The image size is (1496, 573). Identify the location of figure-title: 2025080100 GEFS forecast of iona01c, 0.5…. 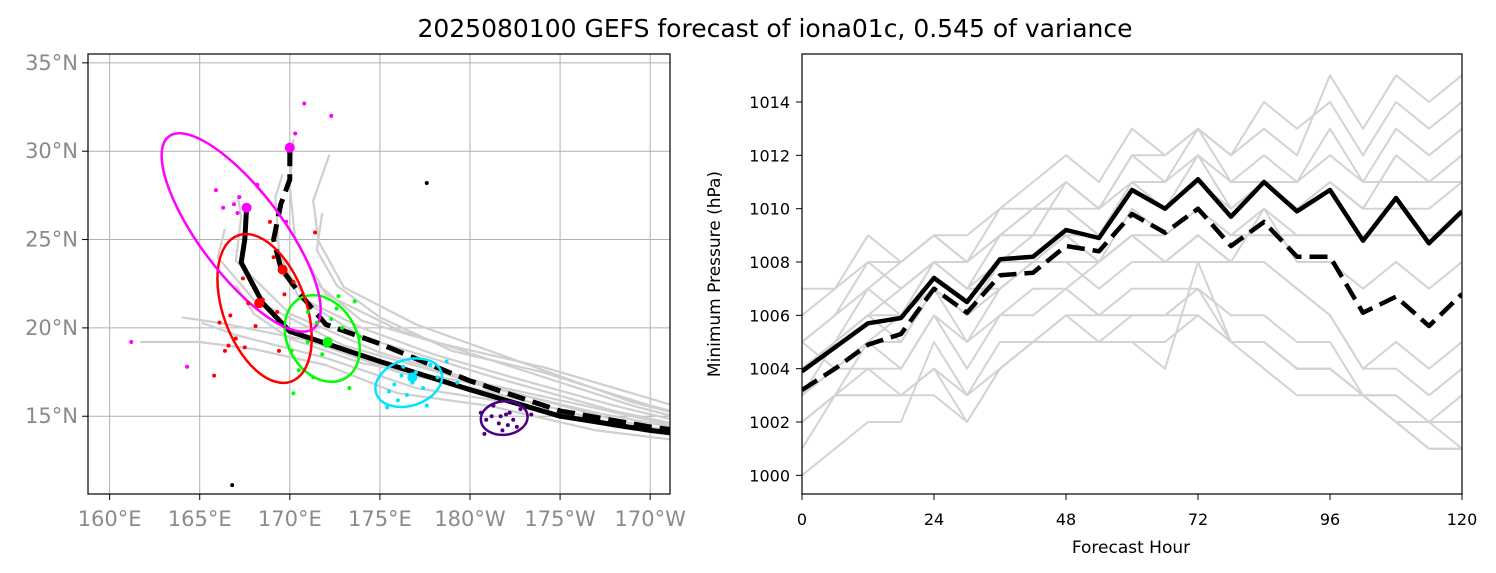
(774, 28).